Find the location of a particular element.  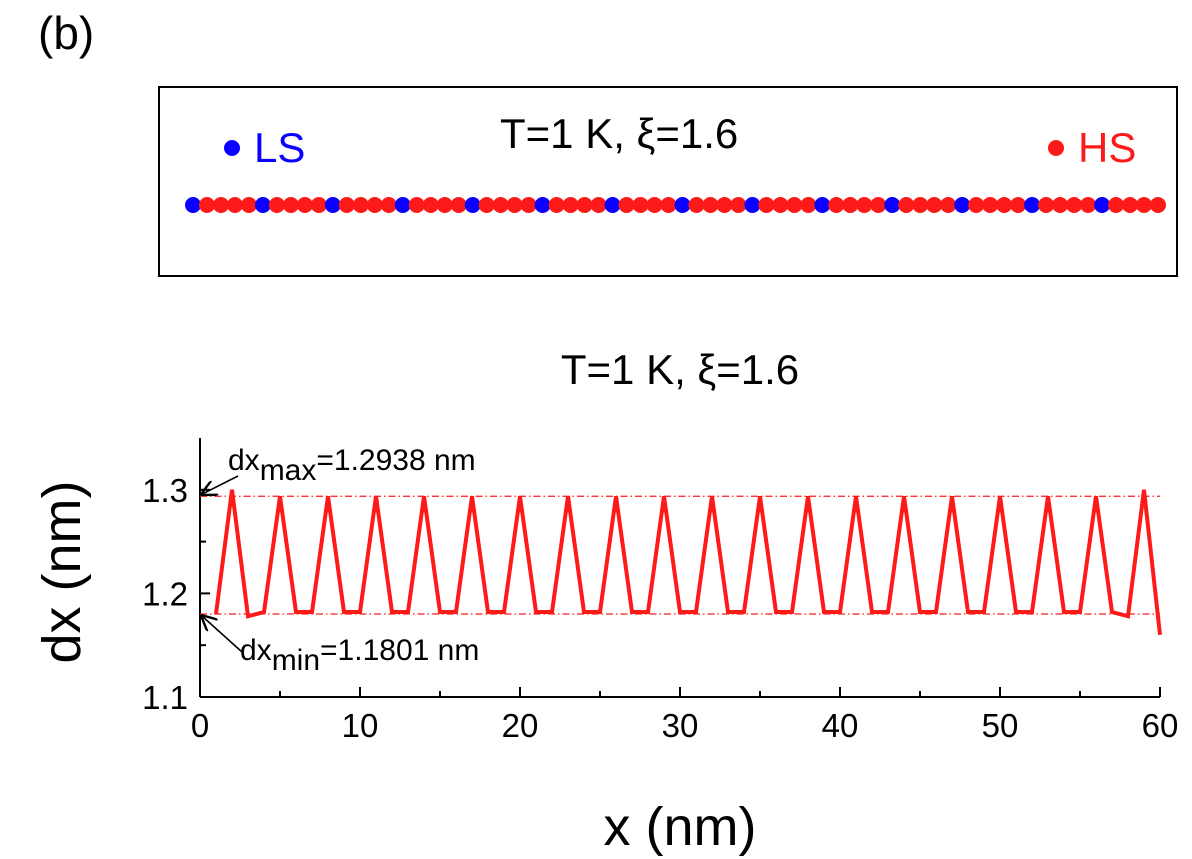

dx-min-annotation: dxmin=1.1801 nm is located at coordinates (359, 655).